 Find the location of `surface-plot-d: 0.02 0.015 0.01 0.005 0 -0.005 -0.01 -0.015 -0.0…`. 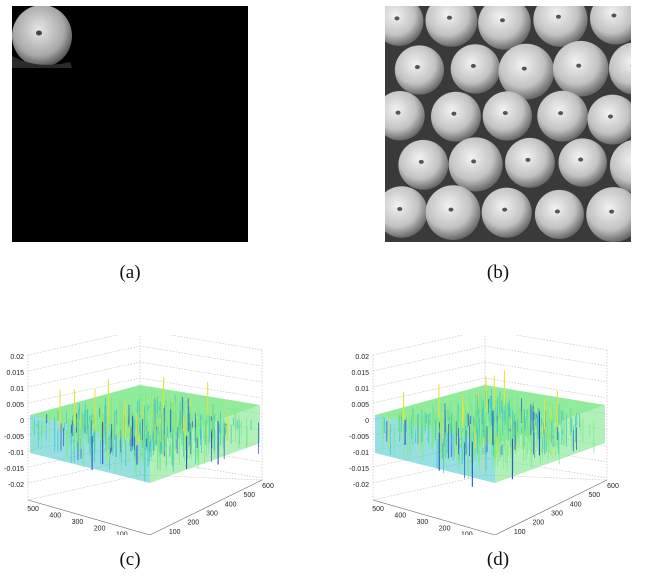

surface-plot-d: 0.02 0.015 0.01 0.005 0 -0.005 -0.01 -0.015 -0.0… is located at coordinates (484, 435).